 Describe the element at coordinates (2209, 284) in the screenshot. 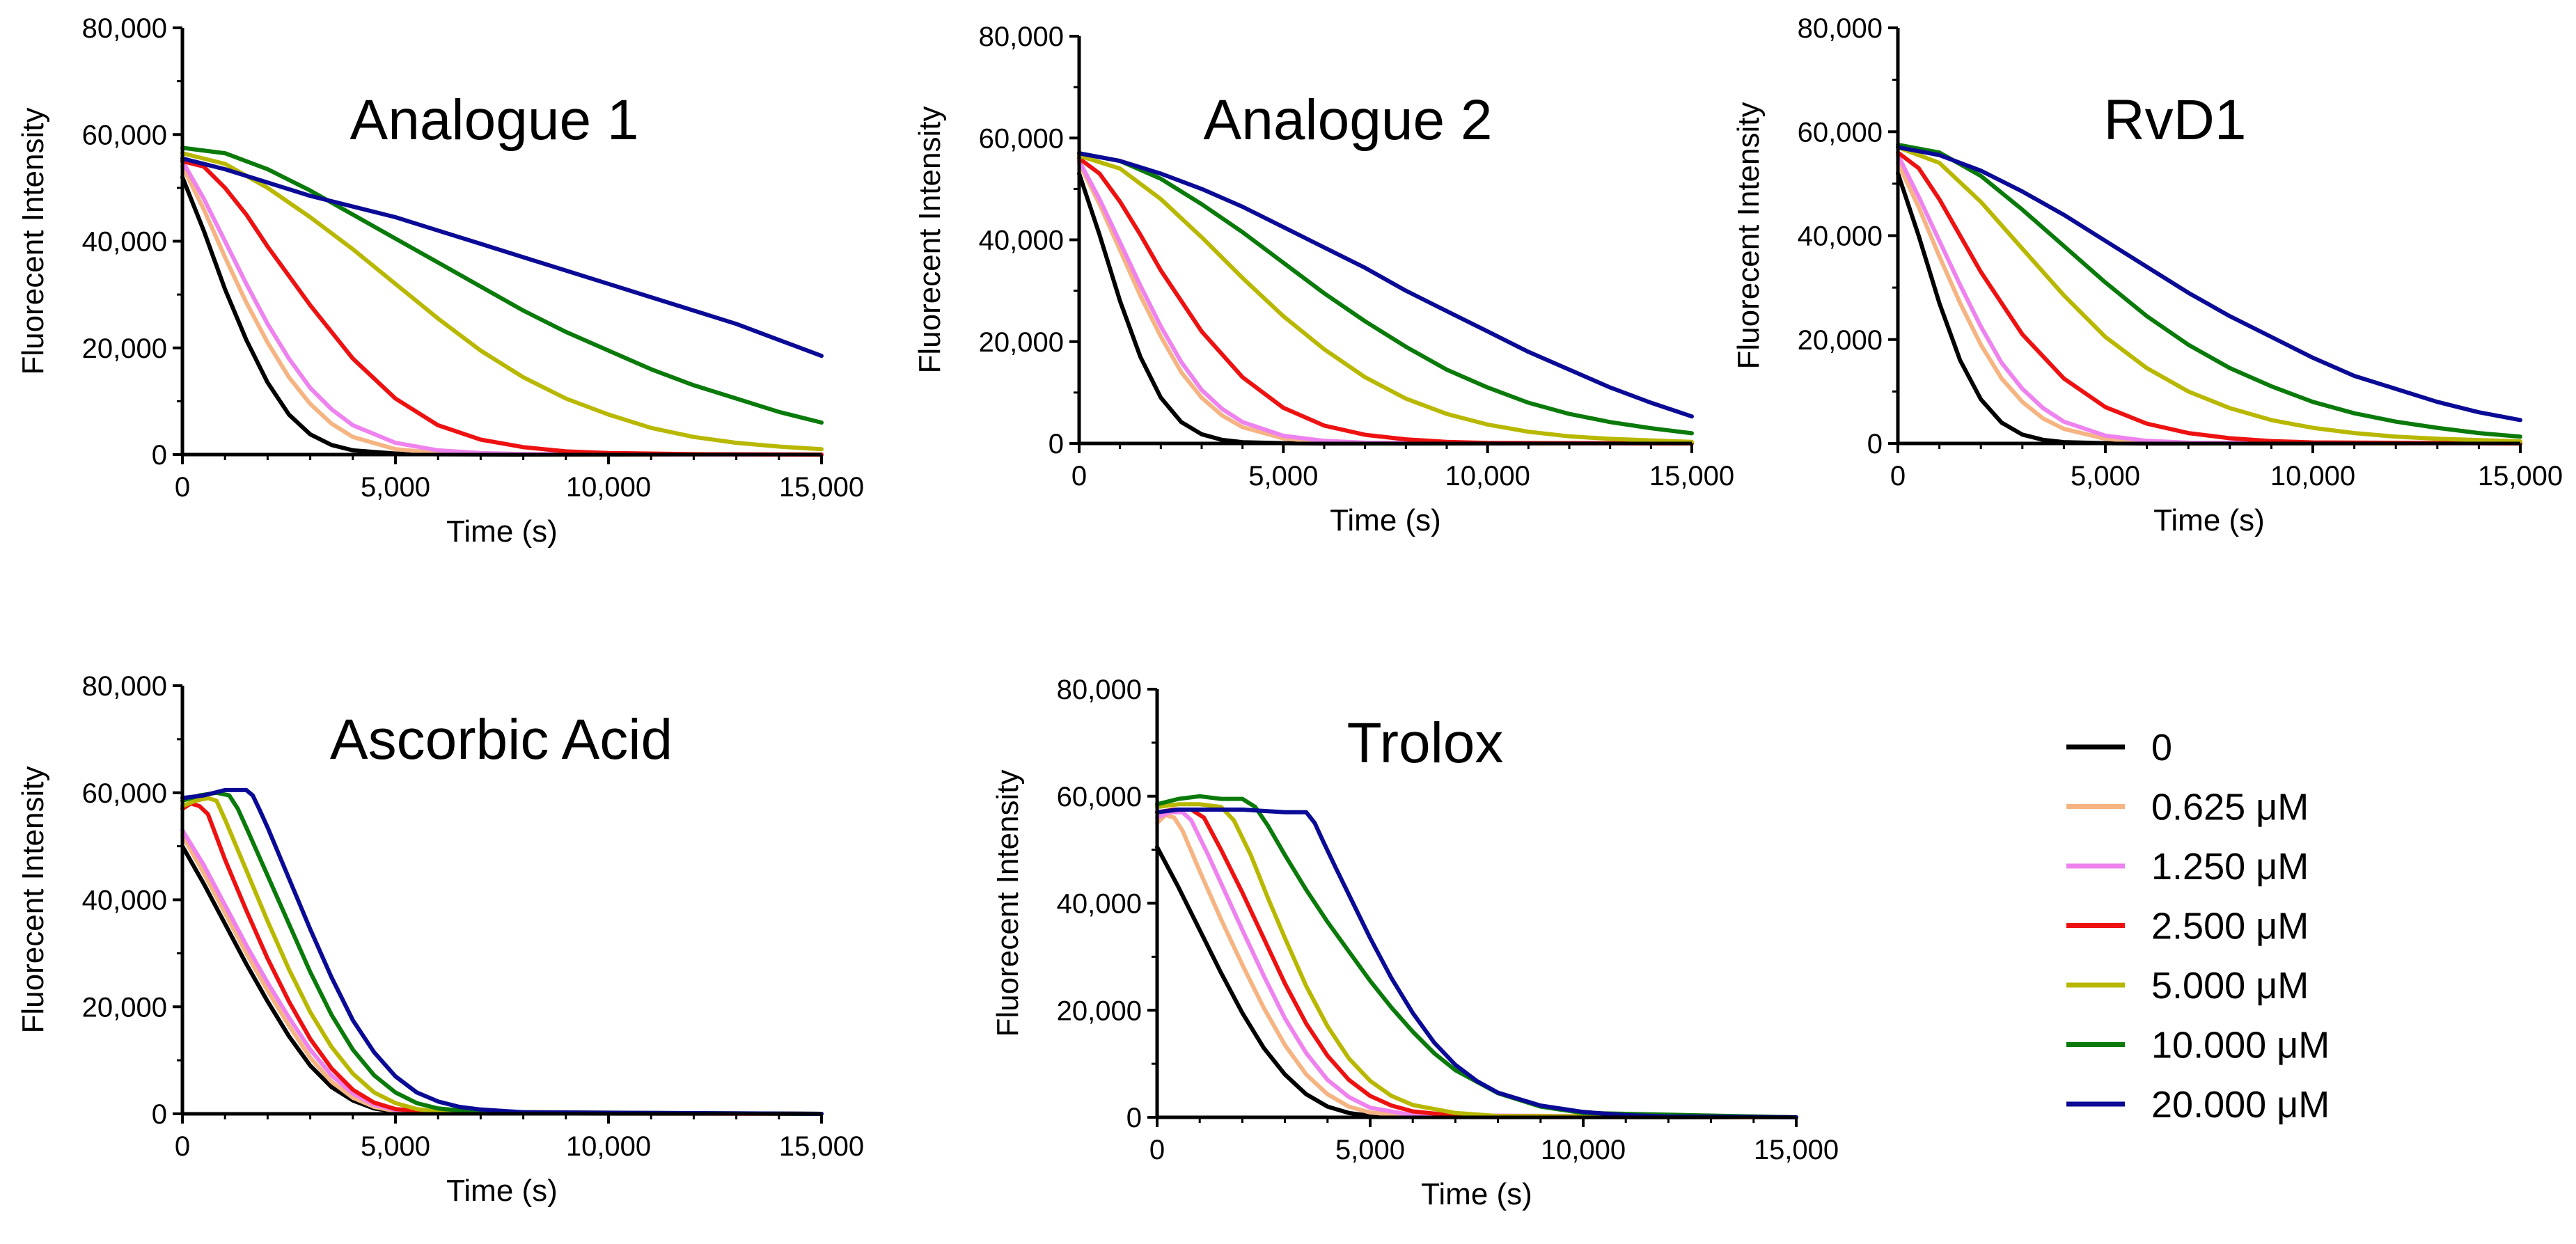

I see `series-line-rvd1-20-000-m` at that location.